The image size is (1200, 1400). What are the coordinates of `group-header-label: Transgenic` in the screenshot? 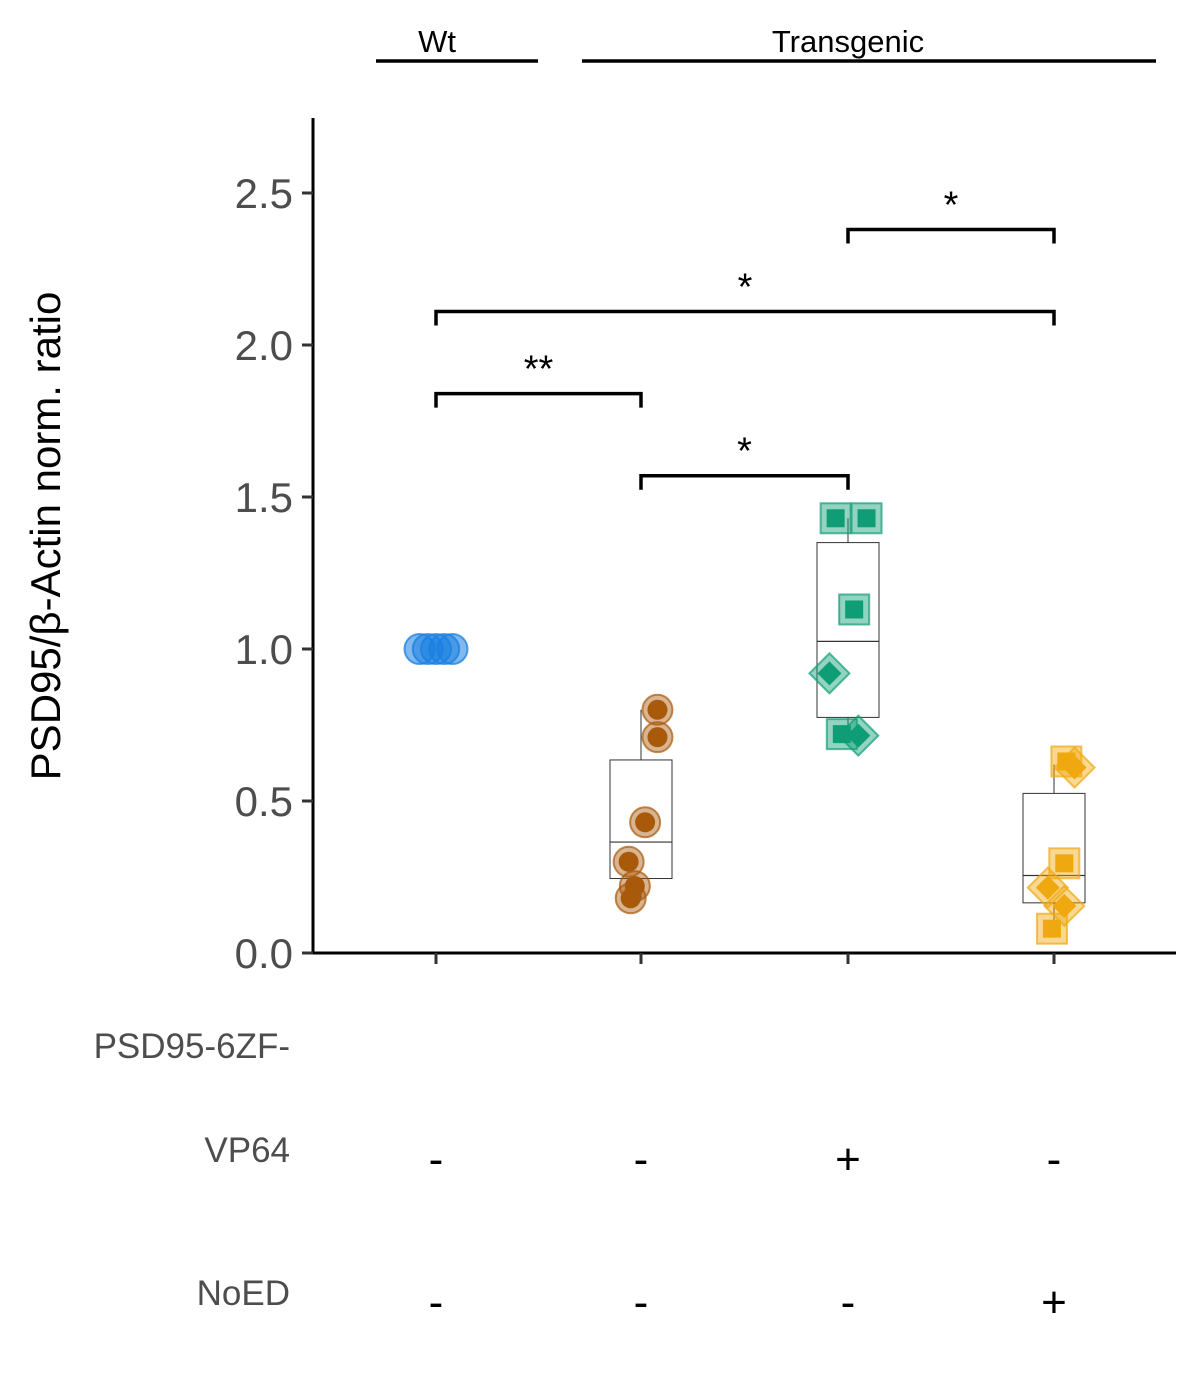 It's located at (848, 41).